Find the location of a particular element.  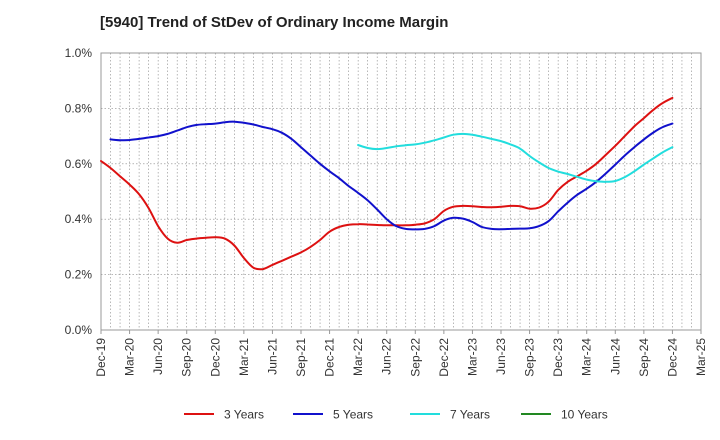

y-tick-label: 0.0% is located at coordinates (79, 330).